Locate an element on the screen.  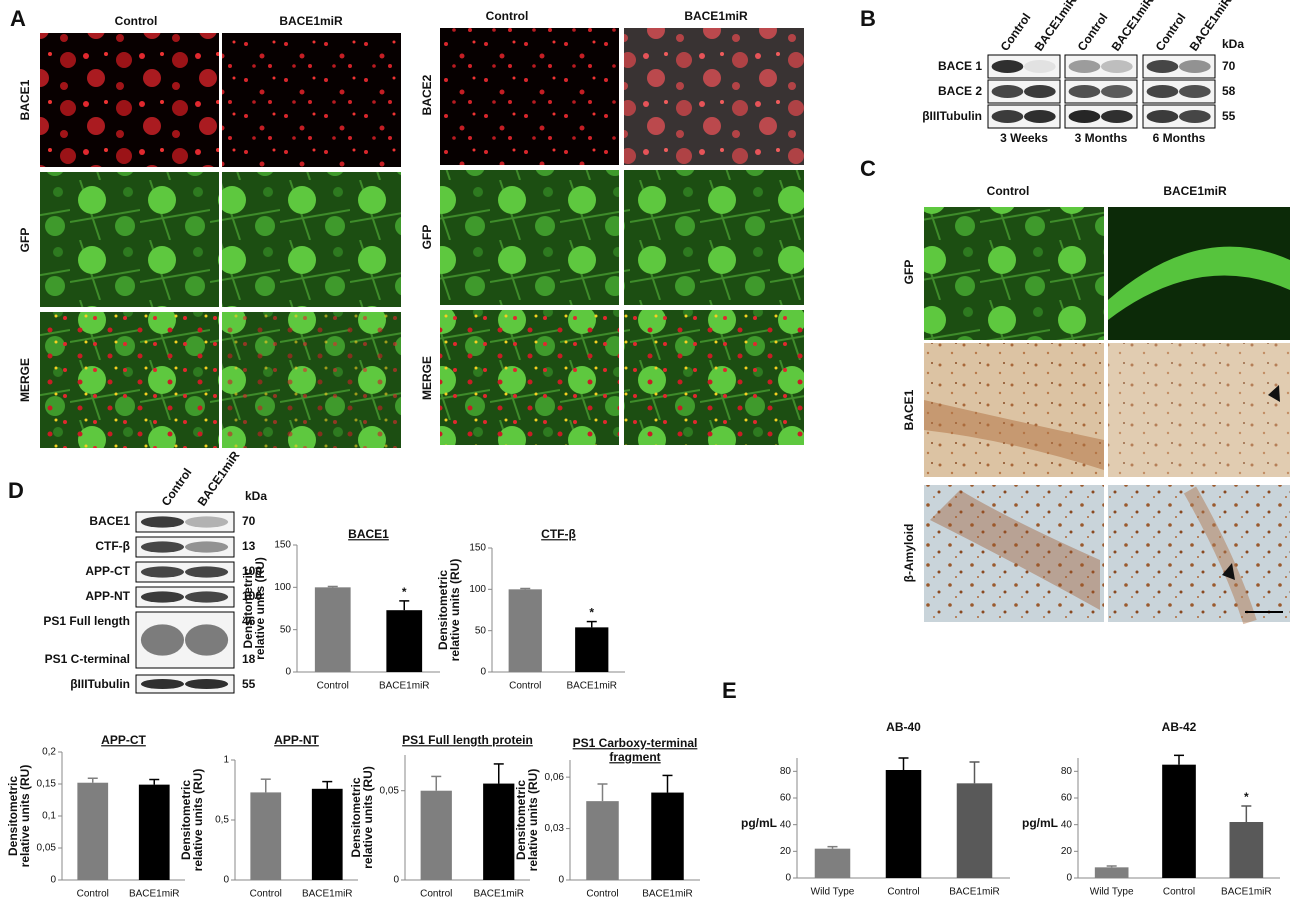
row-label: BACE 1 is located at coordinates (960, 66).